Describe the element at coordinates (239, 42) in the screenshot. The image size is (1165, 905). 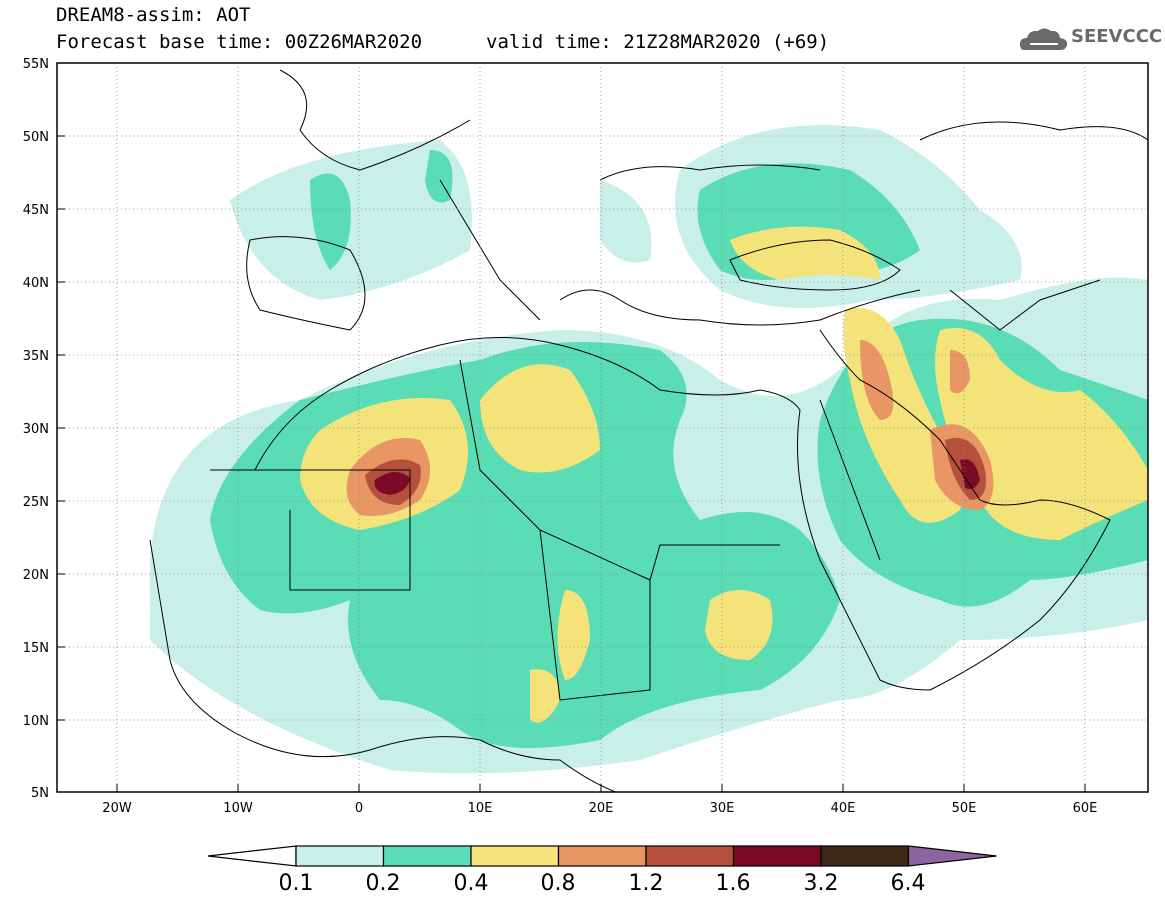
I see `forecast-base-time: Forecast base time: 00Z26MAR2020` at that location.